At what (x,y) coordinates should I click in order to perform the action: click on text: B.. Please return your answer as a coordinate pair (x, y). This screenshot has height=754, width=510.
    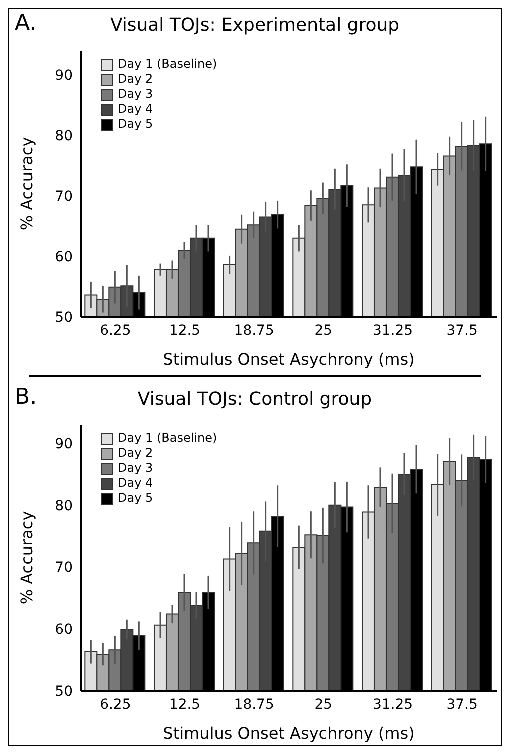
    Looking at the image, I should click on (26, 397).